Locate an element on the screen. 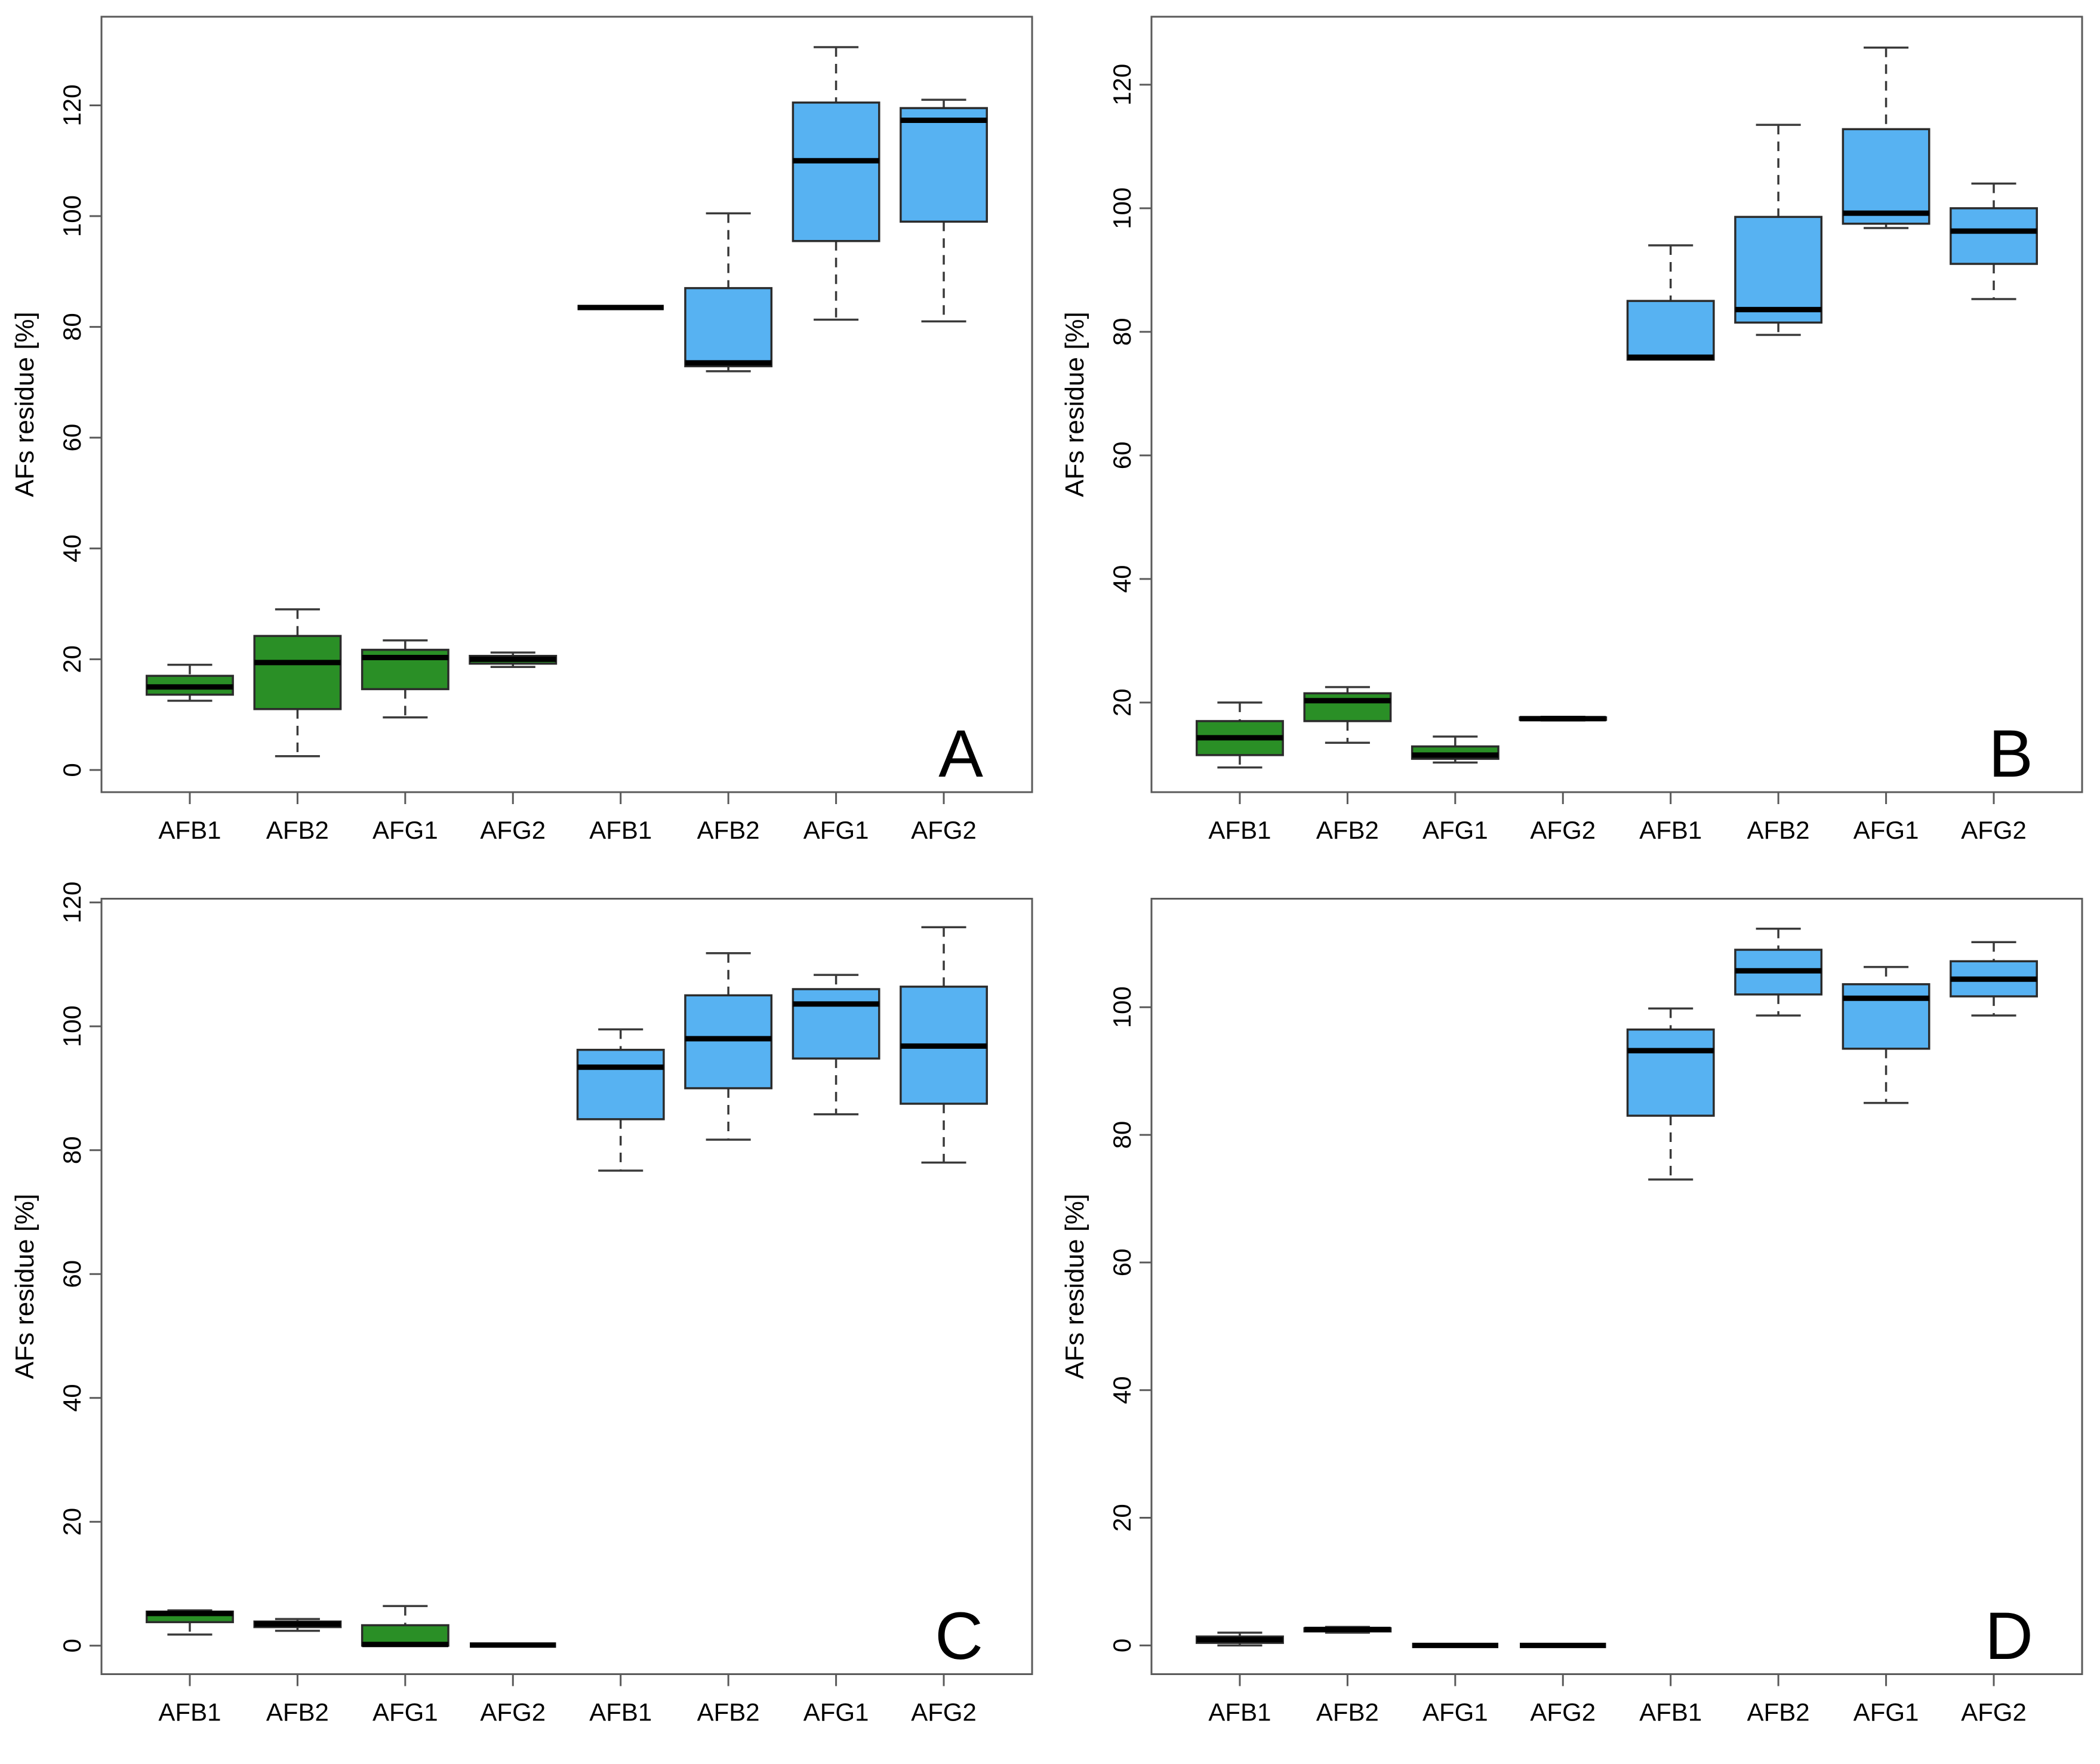  panel-b-label: B is located at coordinates (2011, 753).